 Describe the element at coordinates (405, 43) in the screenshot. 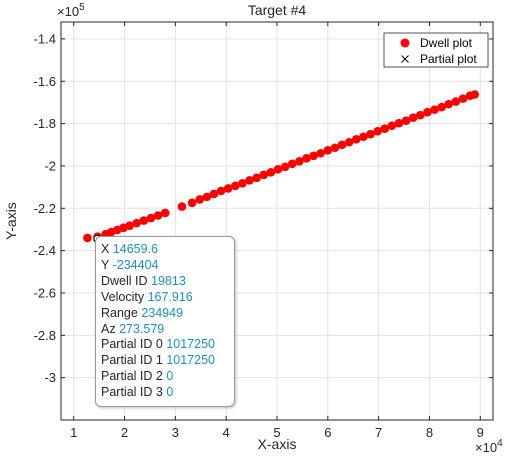

I see `legend-dwell-marker` at that location.